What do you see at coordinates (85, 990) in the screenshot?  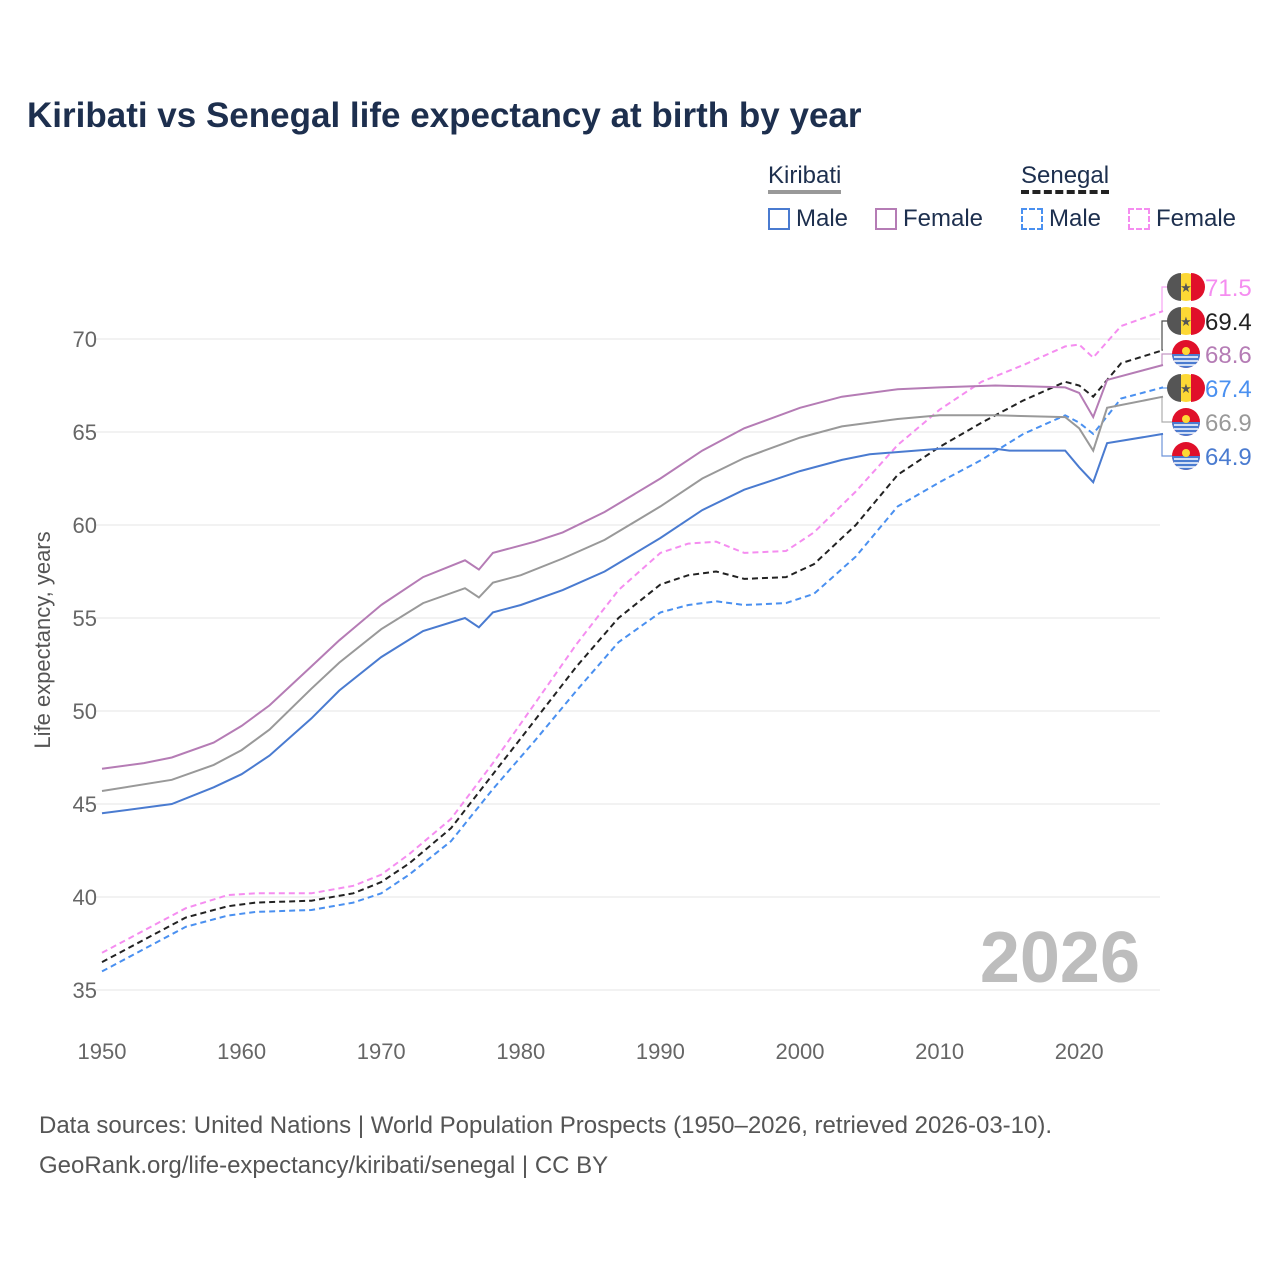 I see `y-tick-label: 35` at bounding box center [85, 990].